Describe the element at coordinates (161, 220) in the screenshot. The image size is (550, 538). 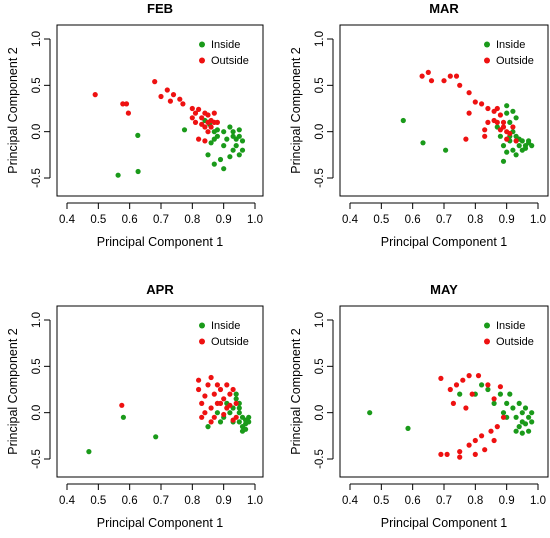
I see `x-tick-label: 0.7` at that location.